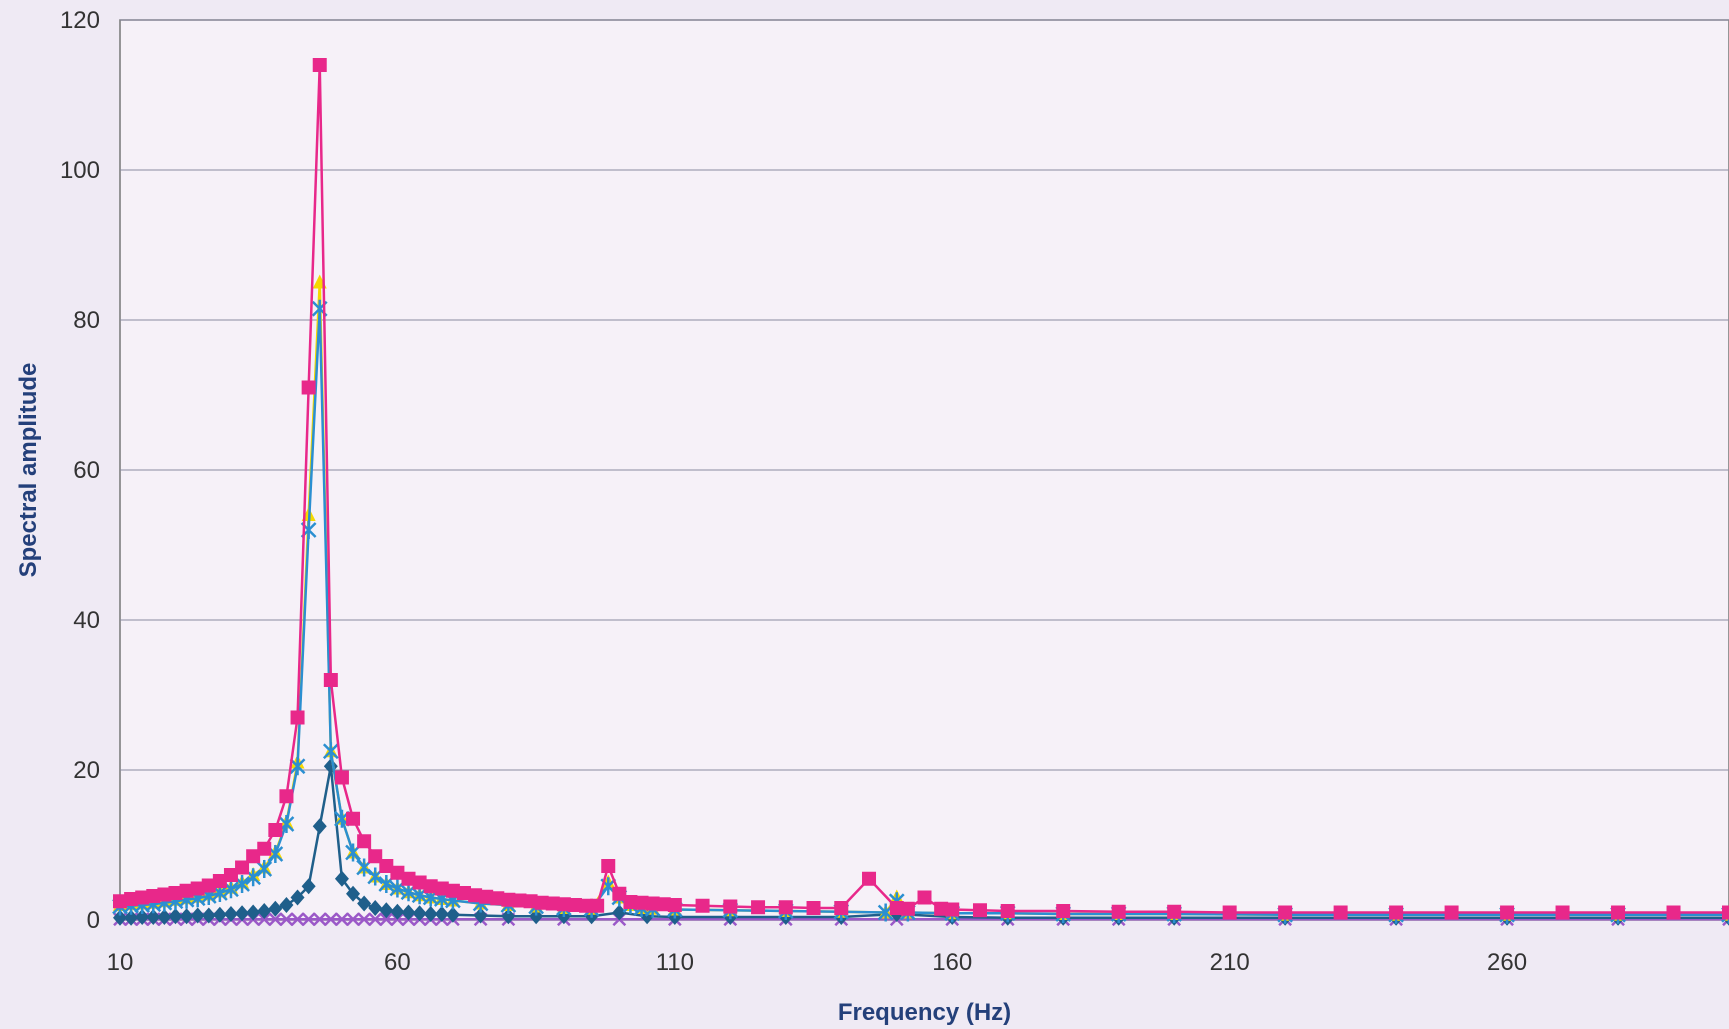 This screenshot has height=1029, width=1729. Describe the element at coordinates (86, 620) in the screenshot. I see `y-tick-label: 40` at that location.